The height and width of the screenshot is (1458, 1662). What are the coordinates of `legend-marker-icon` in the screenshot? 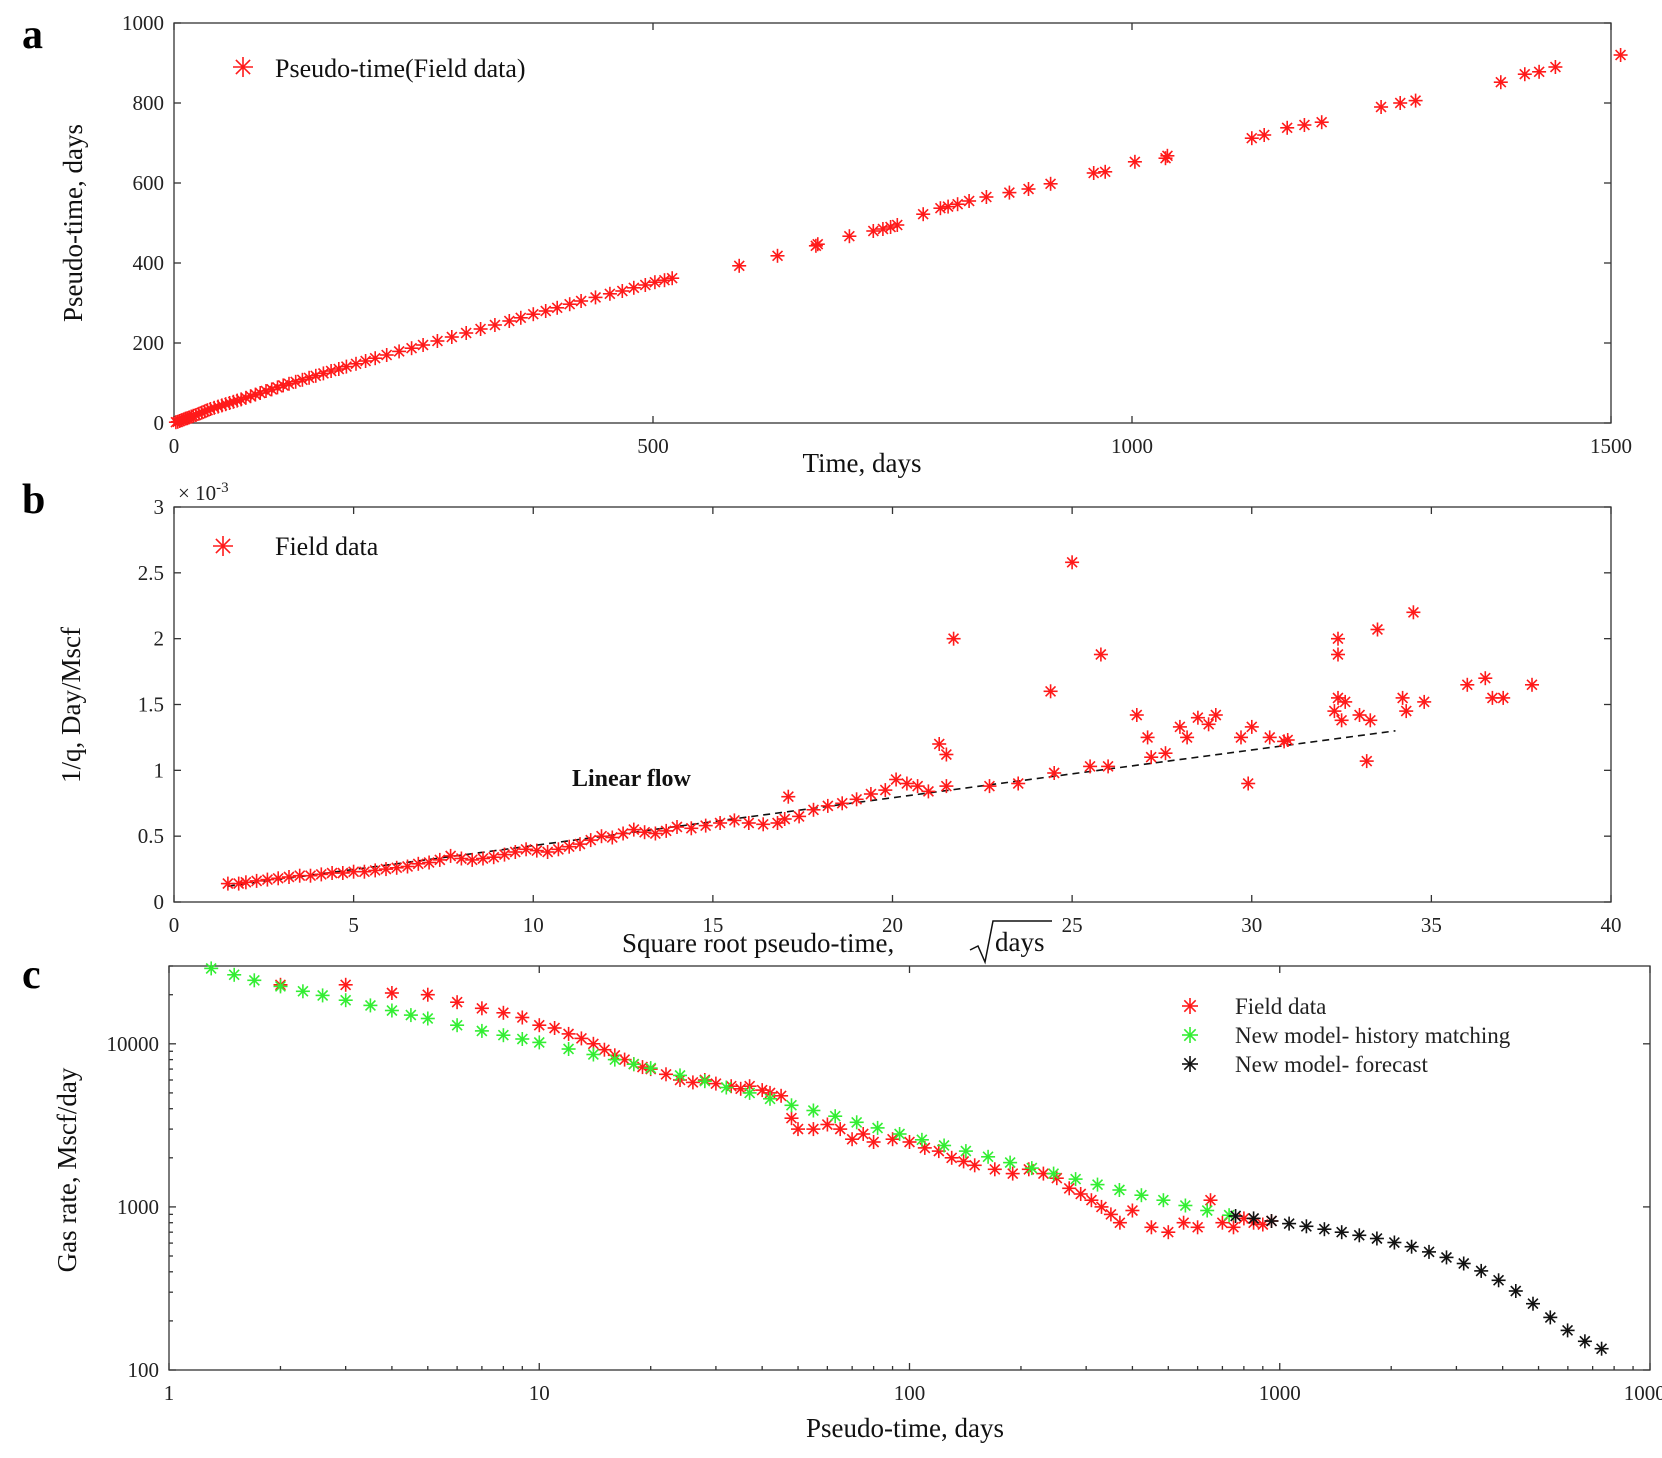 It's located at (243, 67).